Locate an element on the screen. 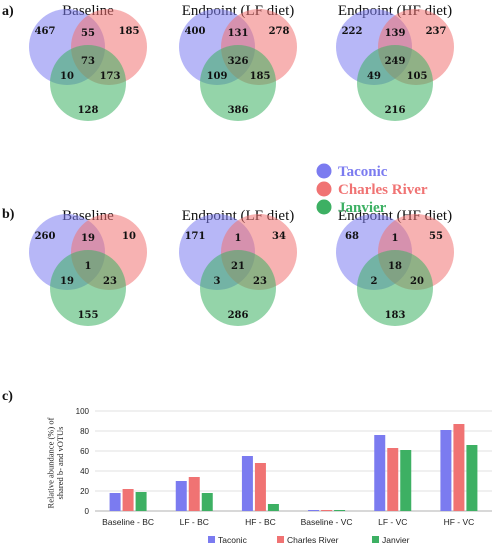 The width and height of the screenshot is (498, 550). y-tick-label: 40 is located at coordinates (84, 471).